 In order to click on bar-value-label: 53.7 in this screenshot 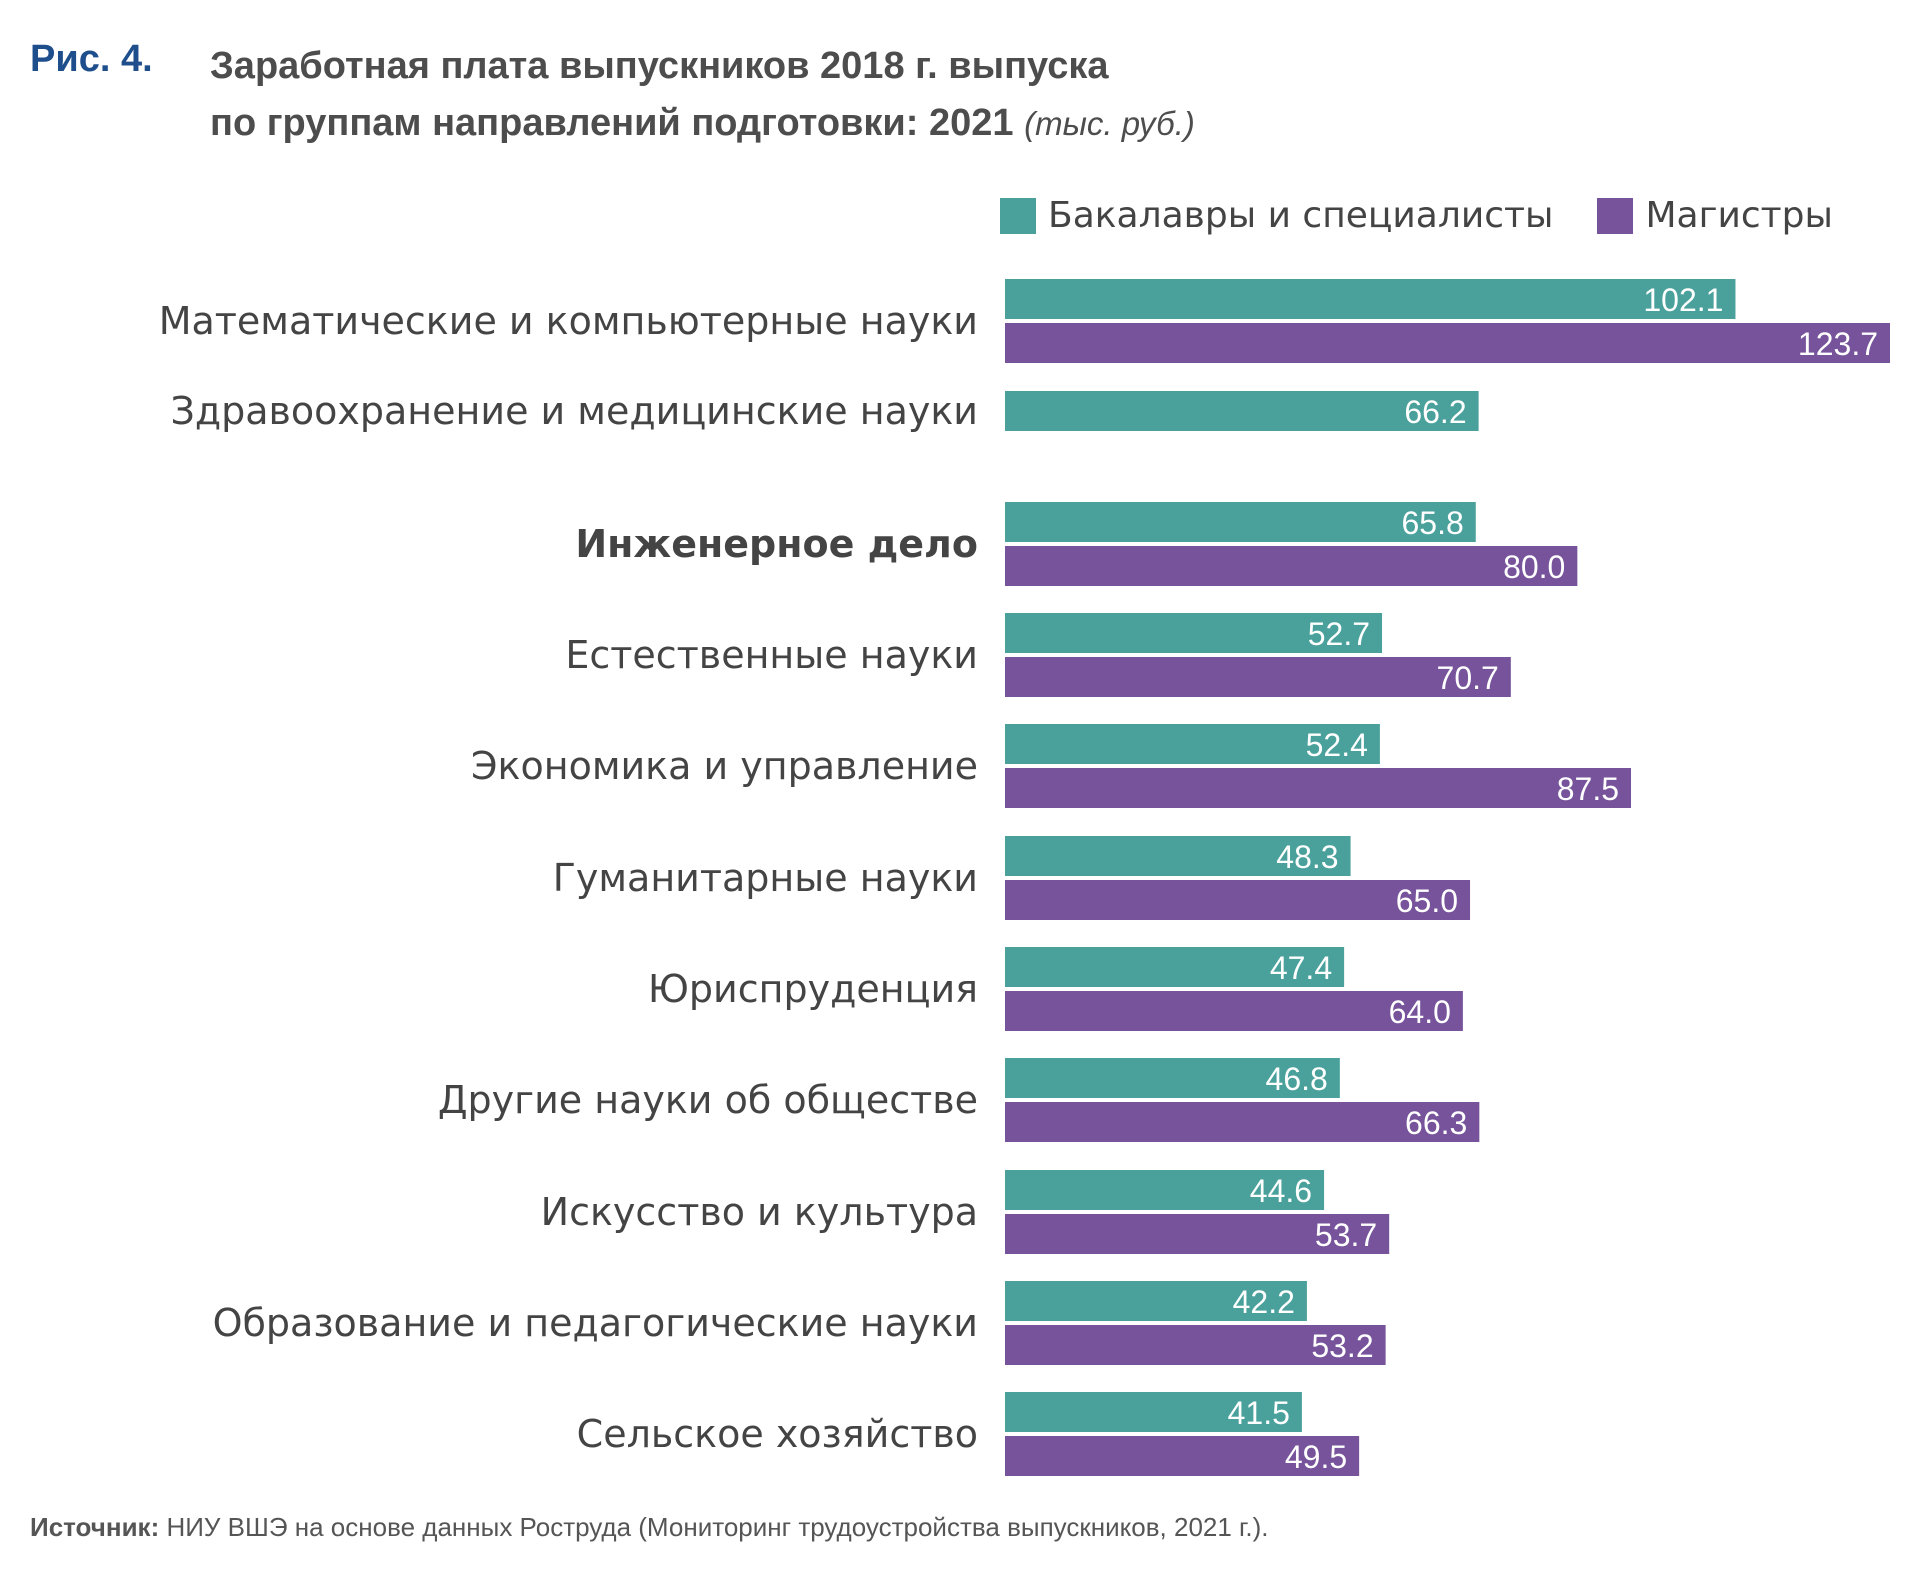, I will do `click(1346, 1235)`.